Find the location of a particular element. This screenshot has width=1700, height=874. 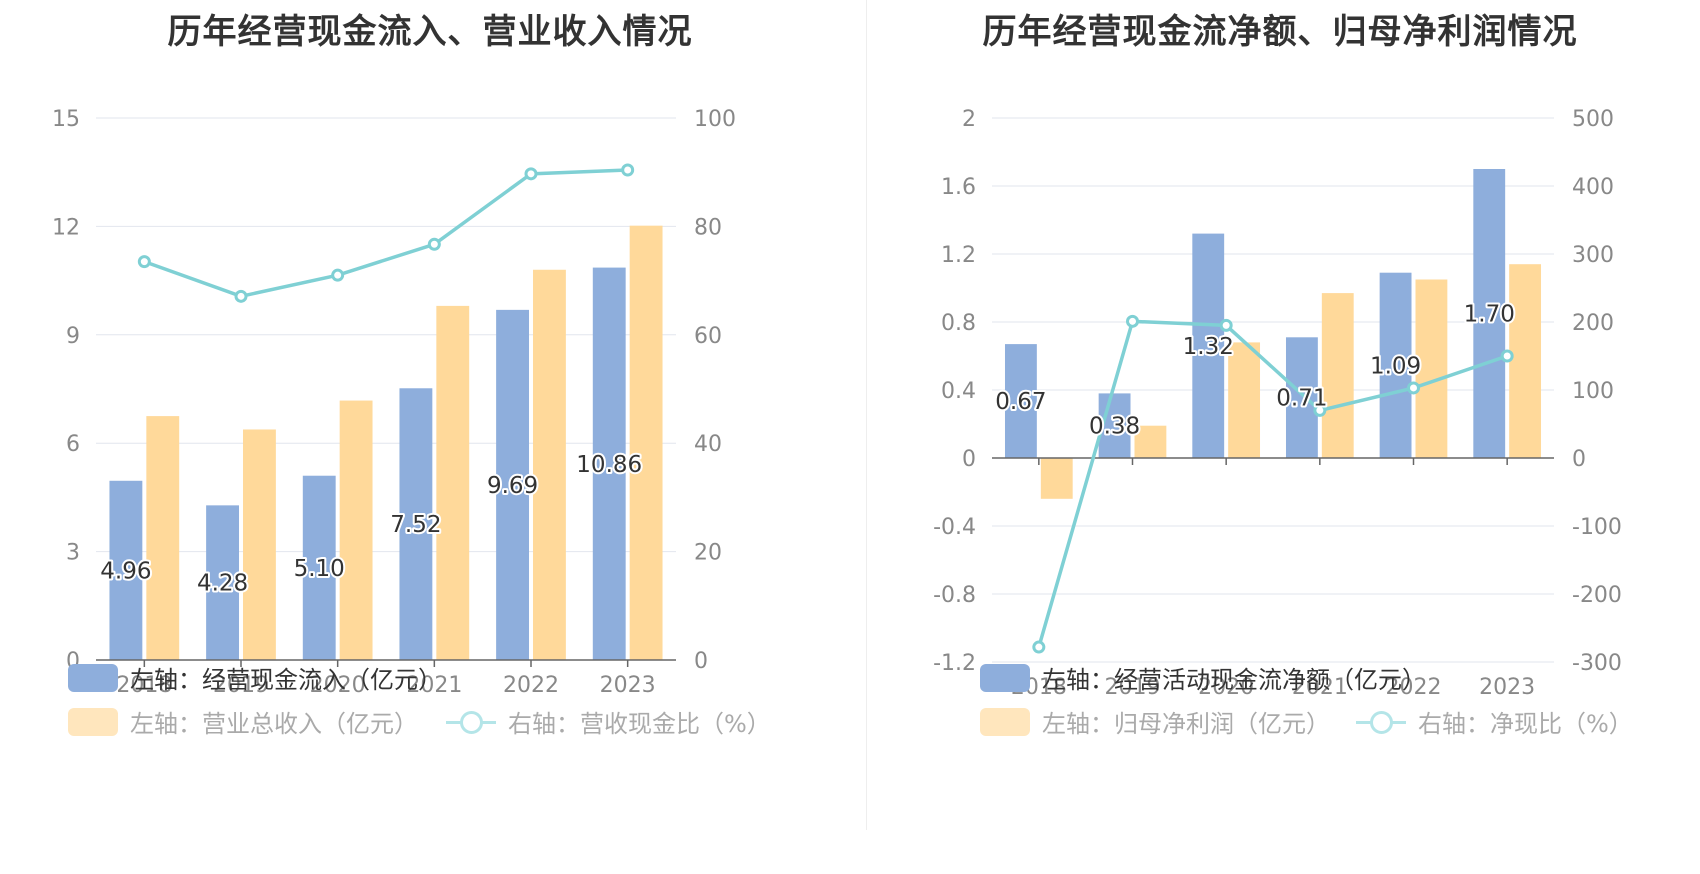

y-right-tick-label: 400 is located at coordinates (1593, 187).